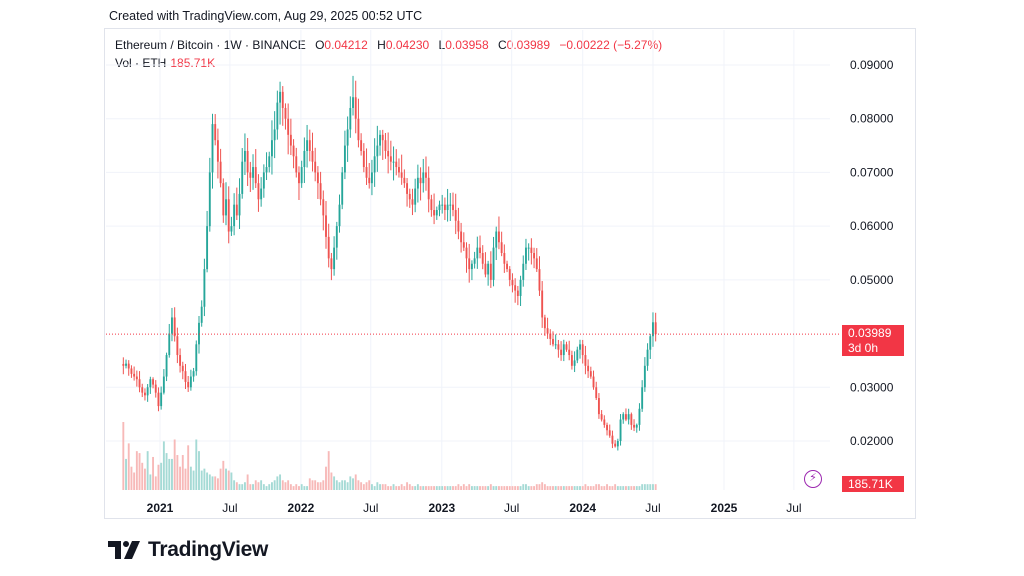  I want to click on high-value: 0.04230, so click(407, 45).